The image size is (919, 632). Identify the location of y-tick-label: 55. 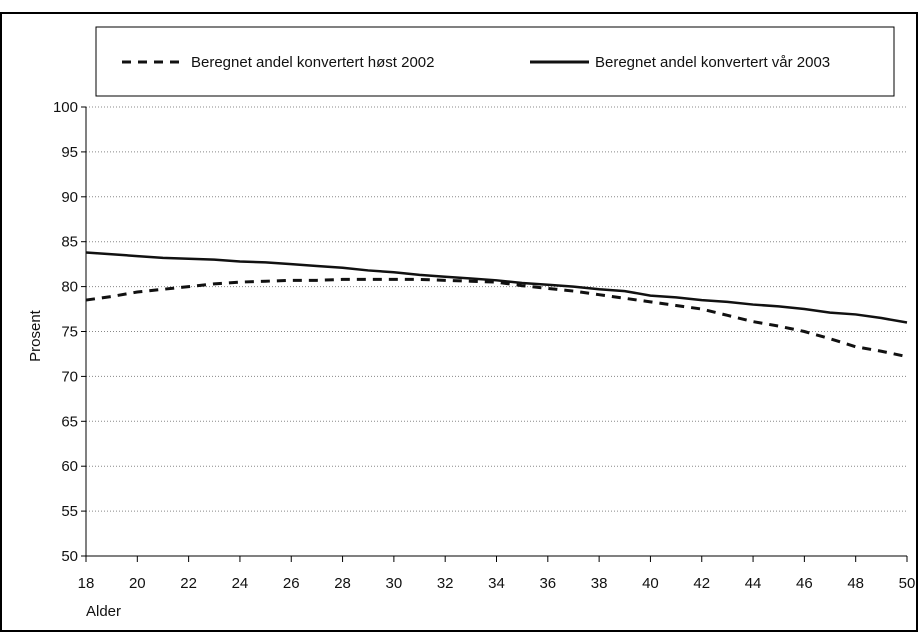
(69, 511).